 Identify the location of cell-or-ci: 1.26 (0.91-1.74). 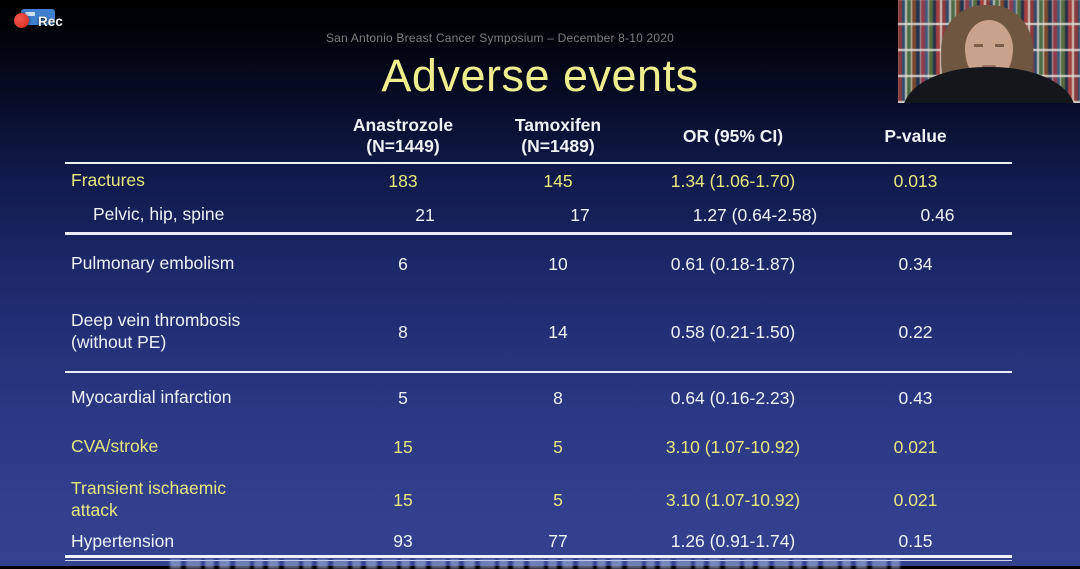
(733, 541).